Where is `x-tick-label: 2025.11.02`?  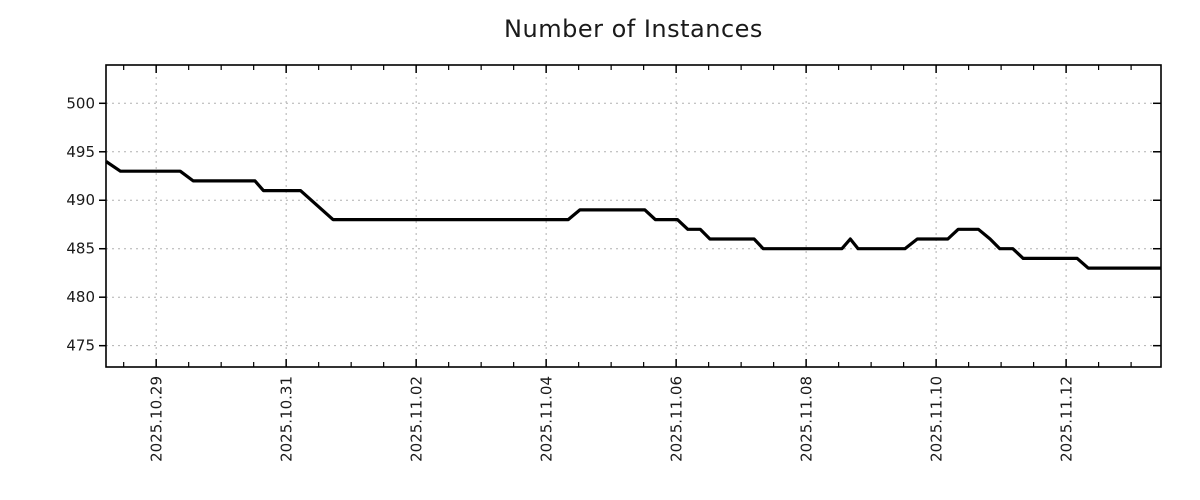 x-tick-label: 2025.11.02 is located at coordinates (417, 419).